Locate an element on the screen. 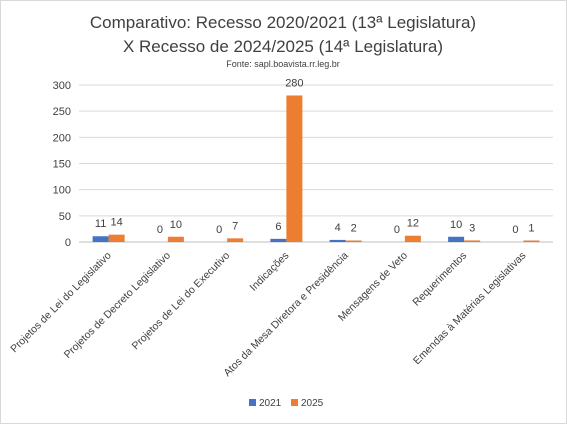 This screenshot has width=567, height=424. data-label: 14 is located at coordinates (117, 223).